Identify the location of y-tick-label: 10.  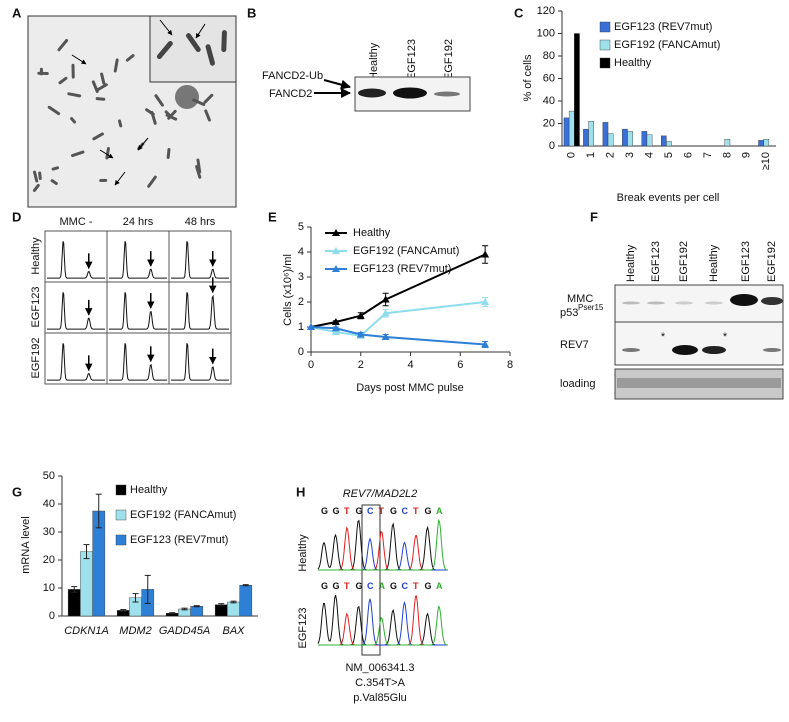
(49, 588).